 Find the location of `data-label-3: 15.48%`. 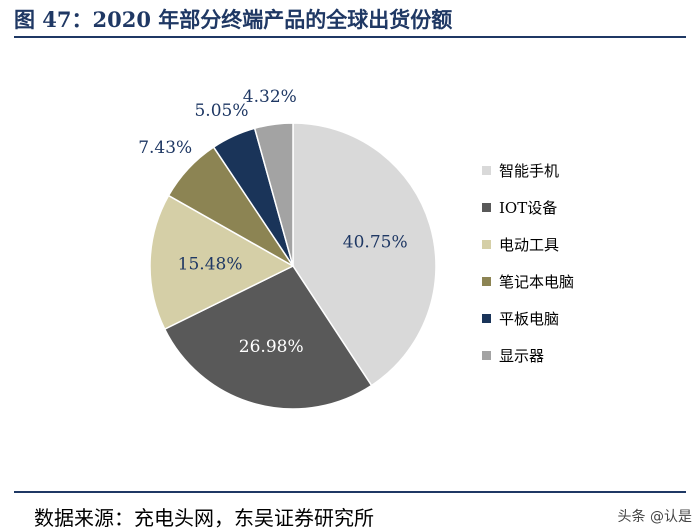

data-label-3: 15.48% is located at coordinates (210, 265).